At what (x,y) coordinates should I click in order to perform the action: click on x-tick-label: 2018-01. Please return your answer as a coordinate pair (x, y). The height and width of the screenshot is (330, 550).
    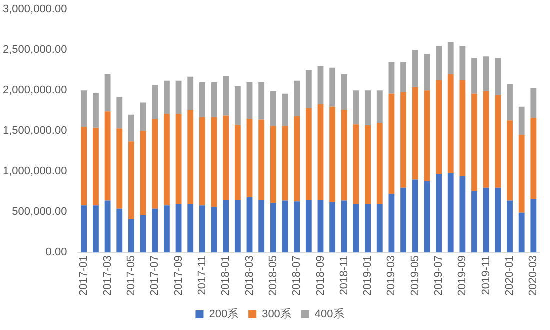
    Looking at the image, I should click on (226, 276).